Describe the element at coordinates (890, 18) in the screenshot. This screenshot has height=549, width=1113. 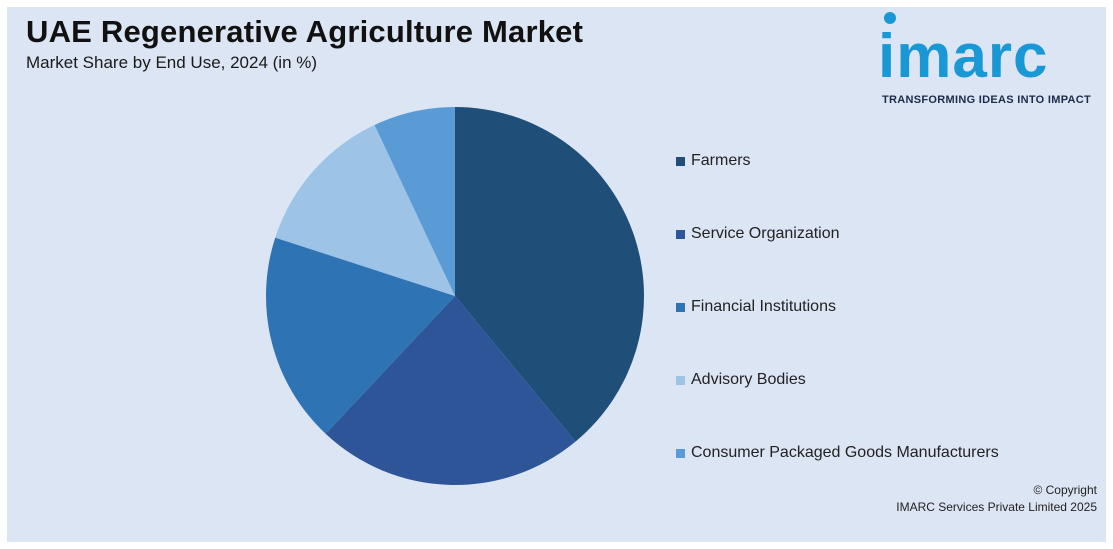
I see `logo-dot-icon` at that location.